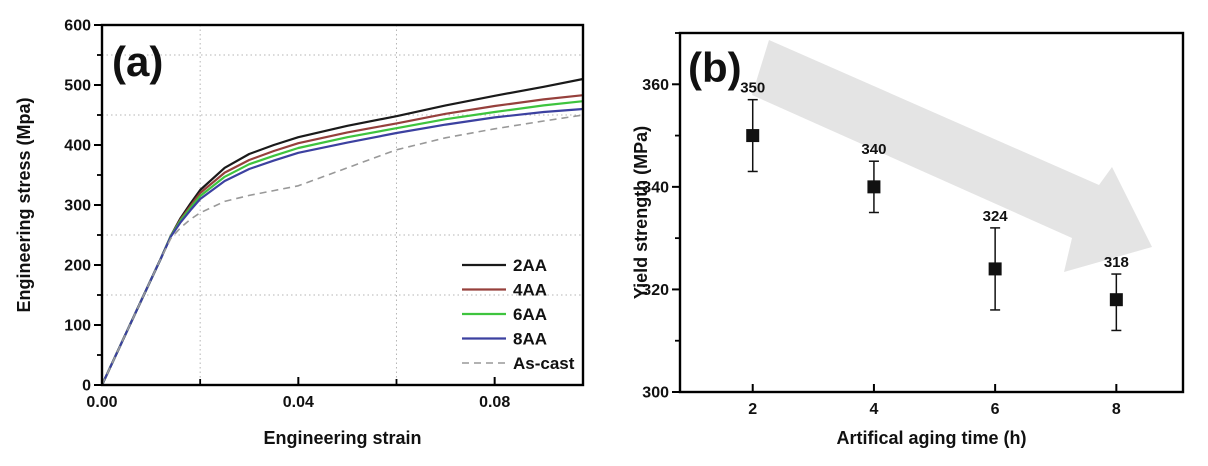 This screenshot has height=466, width=1208. What do you see at coordinates (77, 86) in the screenshot?
I see `y-tick-label: 500` at bounding box center [77, 86].